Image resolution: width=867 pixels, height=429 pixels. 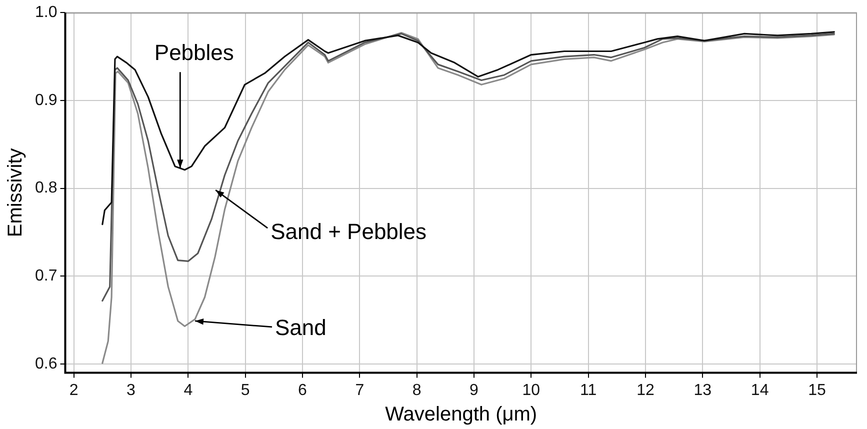 I want to click on x-tick-label: 6, so click(x=303, y=390).